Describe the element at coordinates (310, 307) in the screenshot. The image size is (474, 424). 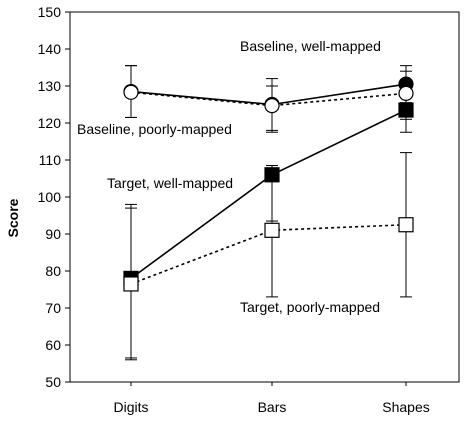
I see `series-label-target-poorly-mapped: Target, poorly-mapped` at that location.